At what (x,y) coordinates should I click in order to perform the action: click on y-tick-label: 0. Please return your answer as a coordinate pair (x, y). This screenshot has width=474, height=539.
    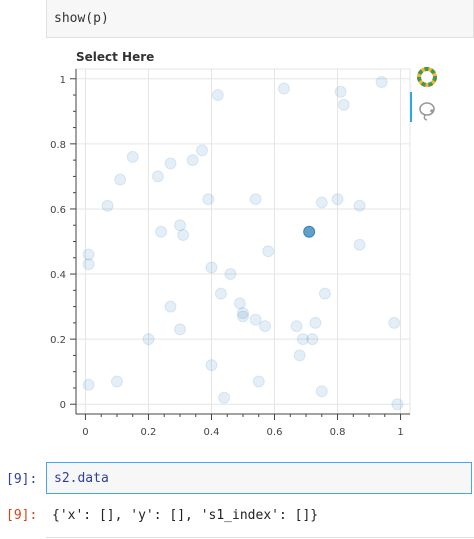
    Looking at the image, I should click on (63, 405).